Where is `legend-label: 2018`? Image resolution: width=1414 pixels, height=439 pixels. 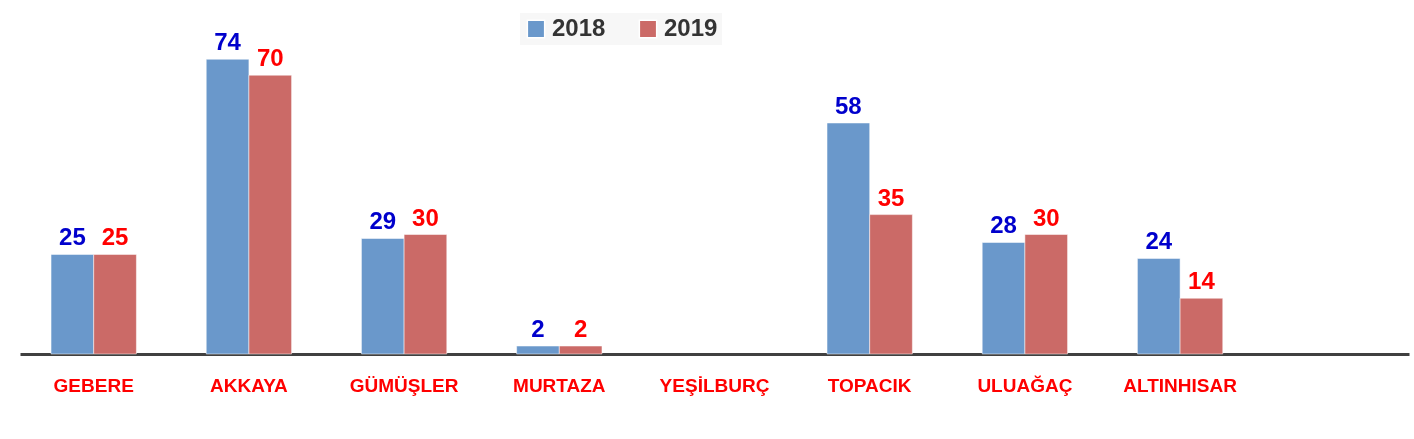 legend-label: 2018 is located at coordinates (579, 27).